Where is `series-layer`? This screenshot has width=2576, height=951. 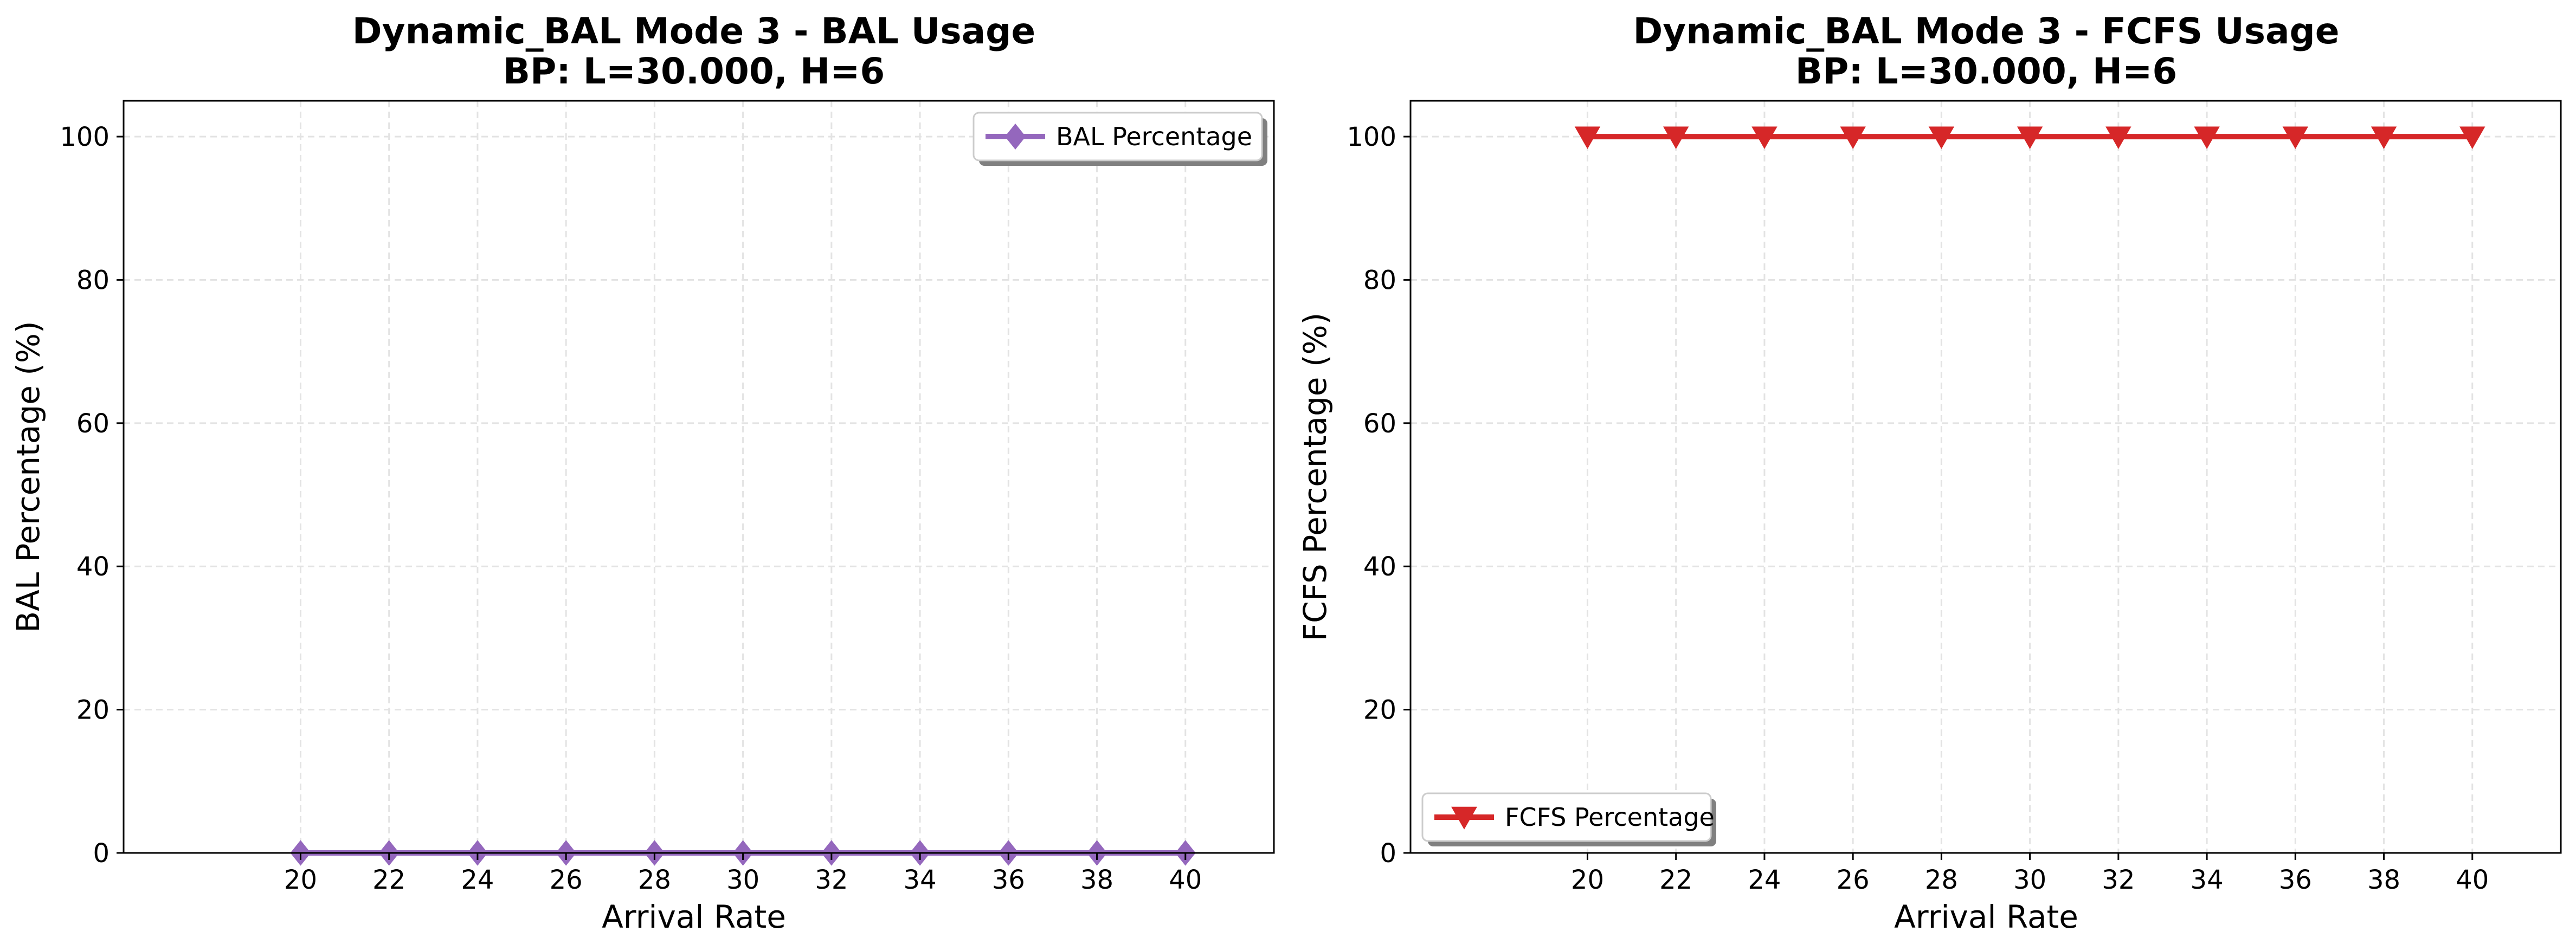
series-layer is located at coordinates (2029, 138).